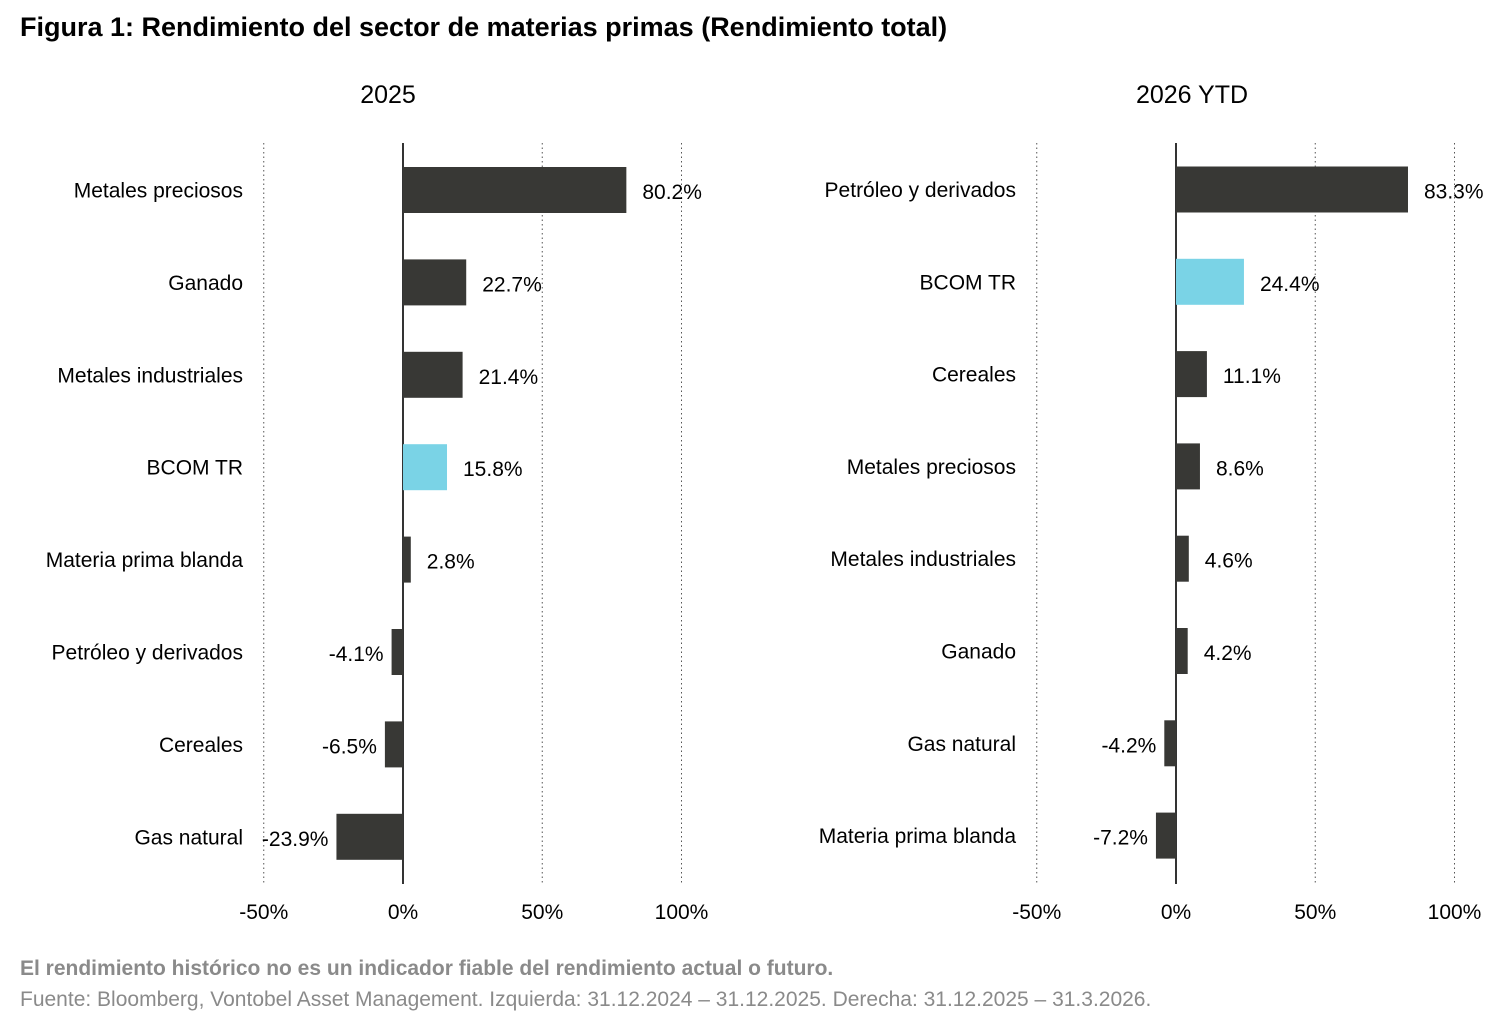 The width and height of the screenshot is (1500, 1032). I want to click on value-label: 21.4%, so click(509, 377).